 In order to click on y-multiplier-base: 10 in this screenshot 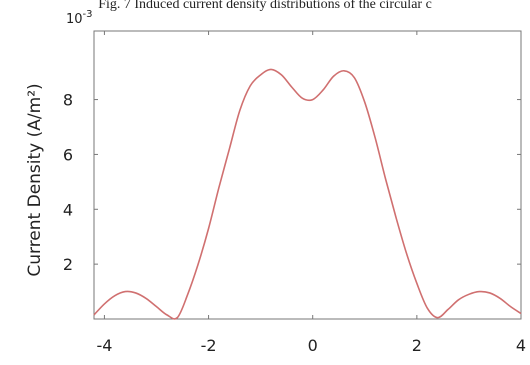, I will do `click(74, 19)`.